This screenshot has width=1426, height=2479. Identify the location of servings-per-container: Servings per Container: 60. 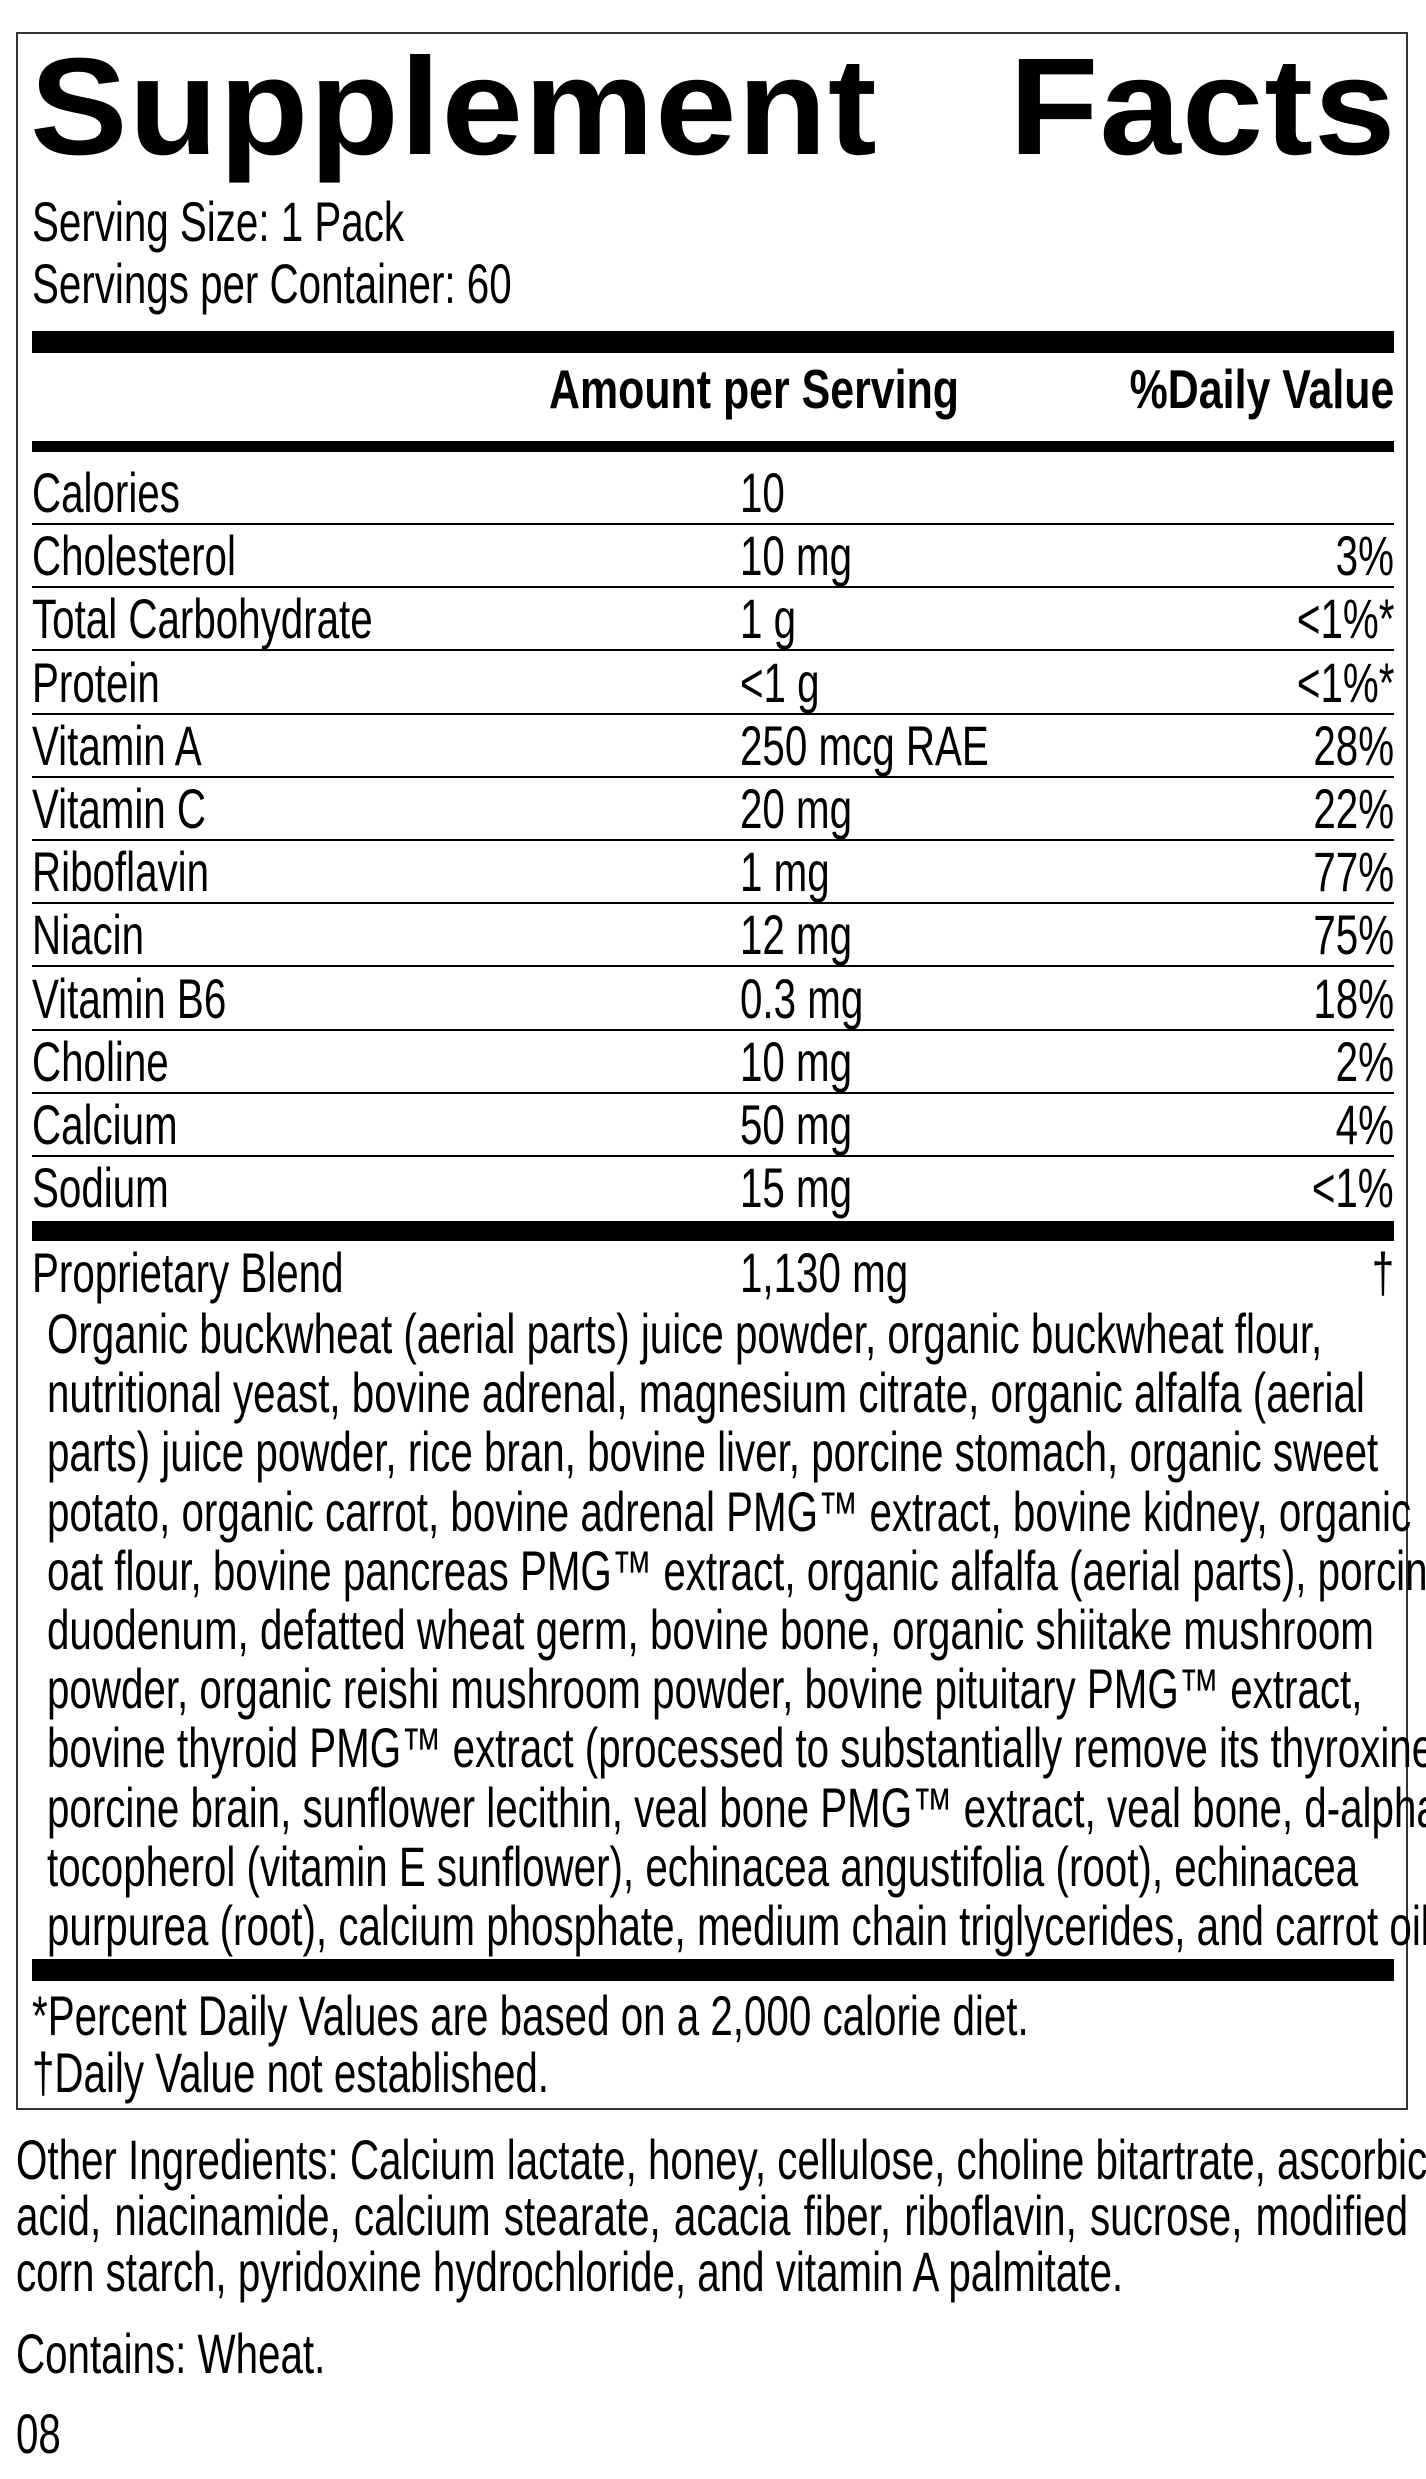
(272, 283).